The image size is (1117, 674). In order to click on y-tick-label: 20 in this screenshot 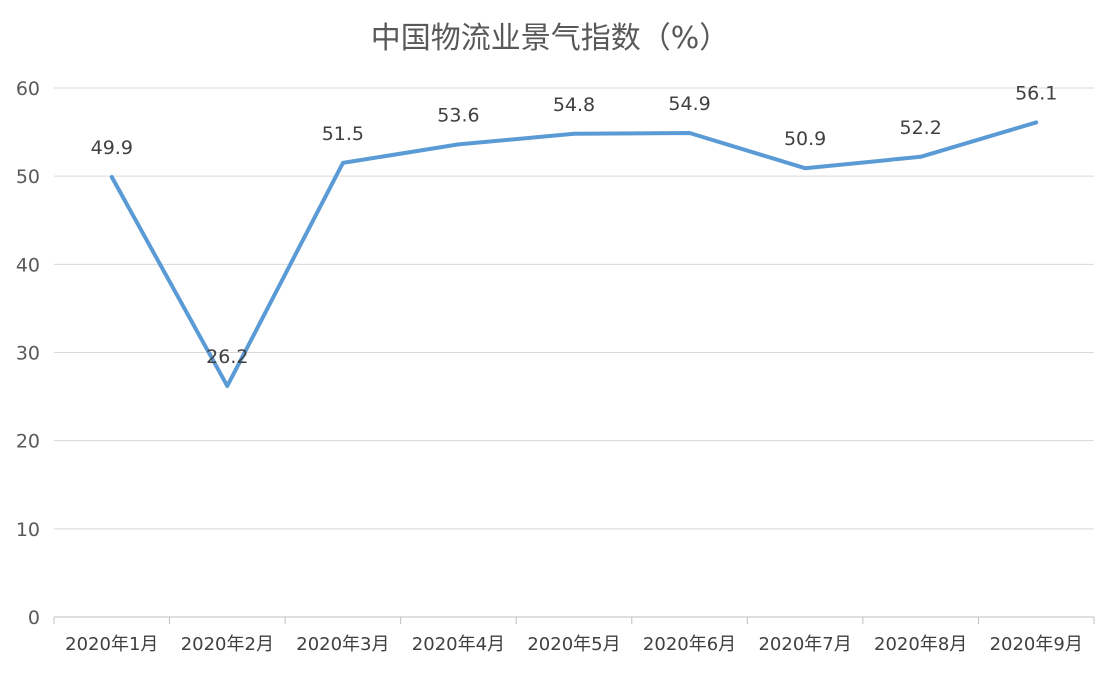, I will do `click(28, 442)`.